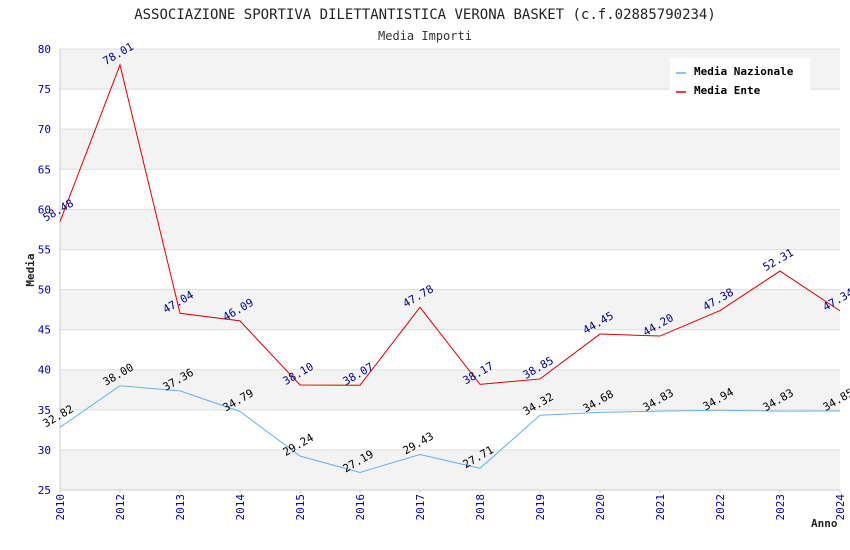 Image resolution: width=850 pixels, height=550 pixels. What do you see at coordinates (240, 507) in the screenshot?
I see `x-tick-label: 2014` at bounding box center [240, 507].